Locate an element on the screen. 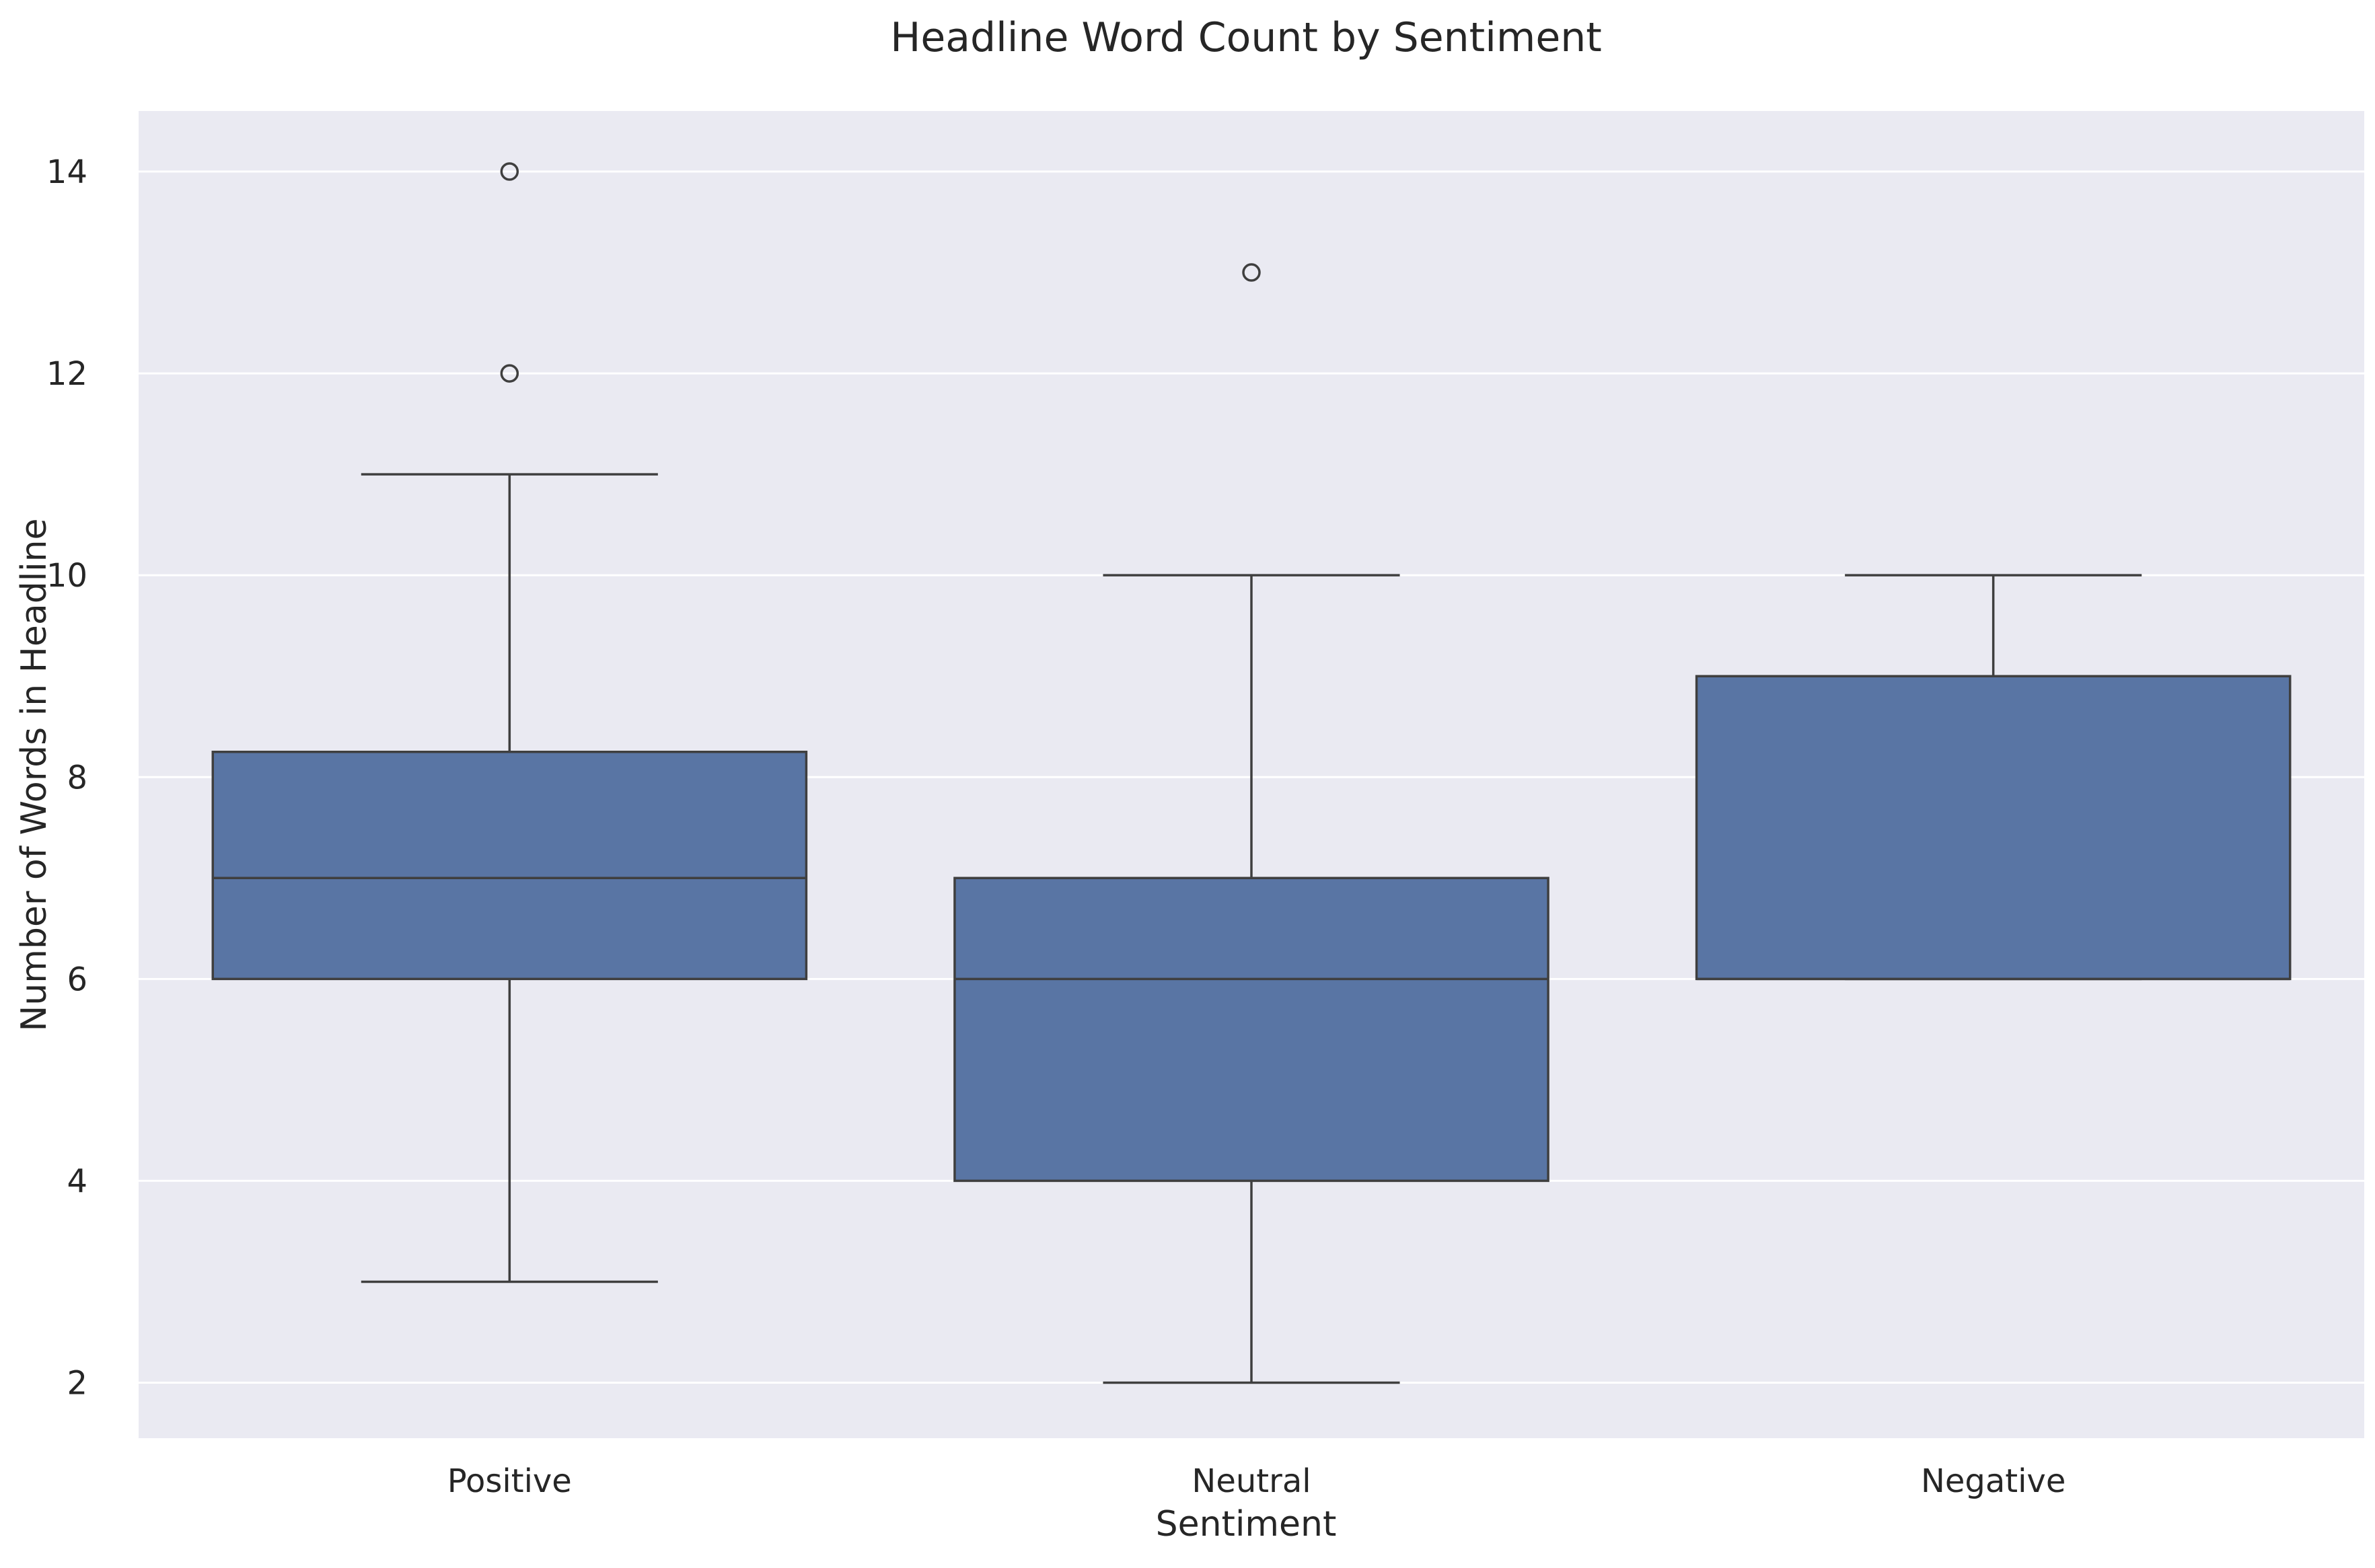  y-axis-label: Number of Words in Headline is located at coordinates (34, 774).